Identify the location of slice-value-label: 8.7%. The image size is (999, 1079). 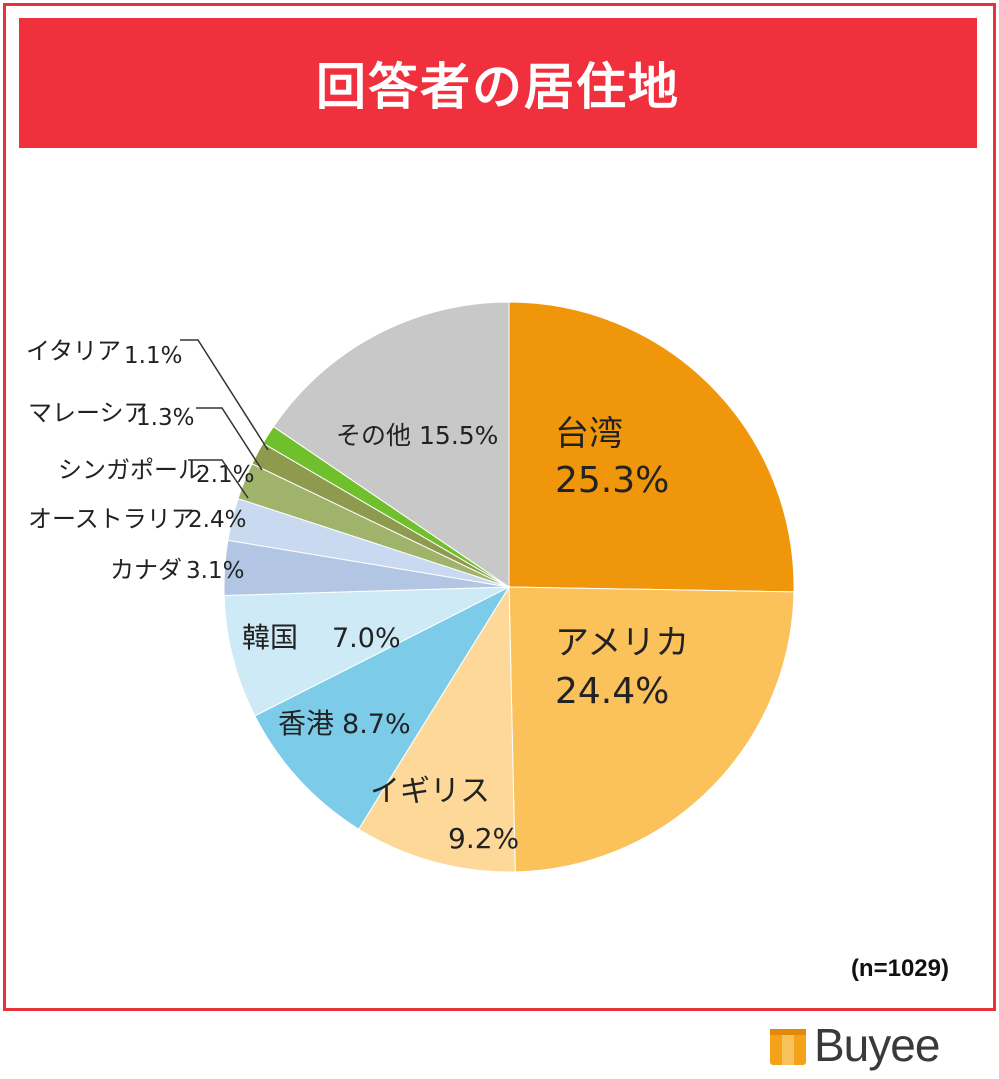
(376, 724).